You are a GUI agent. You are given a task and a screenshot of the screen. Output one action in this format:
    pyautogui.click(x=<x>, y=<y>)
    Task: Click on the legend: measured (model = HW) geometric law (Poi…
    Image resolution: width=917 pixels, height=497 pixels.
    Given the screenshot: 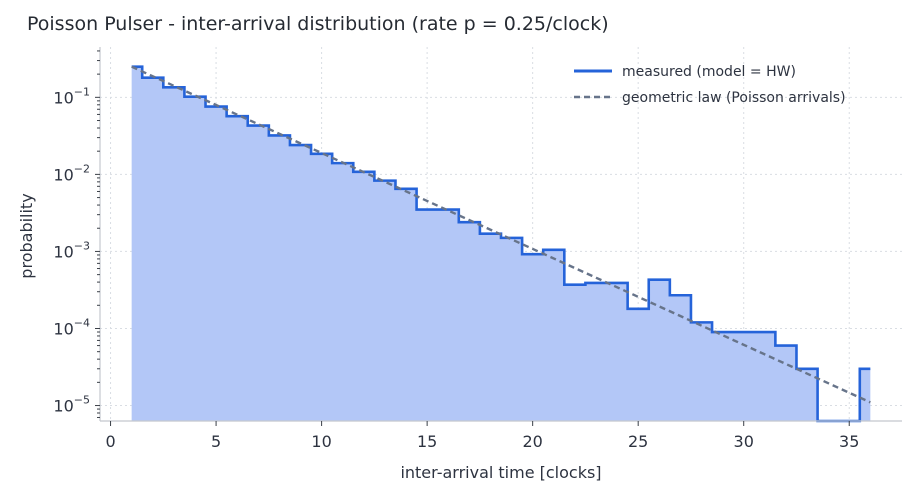 What is the action you would take?
    pyautogui.click(x=710, y=85)
    